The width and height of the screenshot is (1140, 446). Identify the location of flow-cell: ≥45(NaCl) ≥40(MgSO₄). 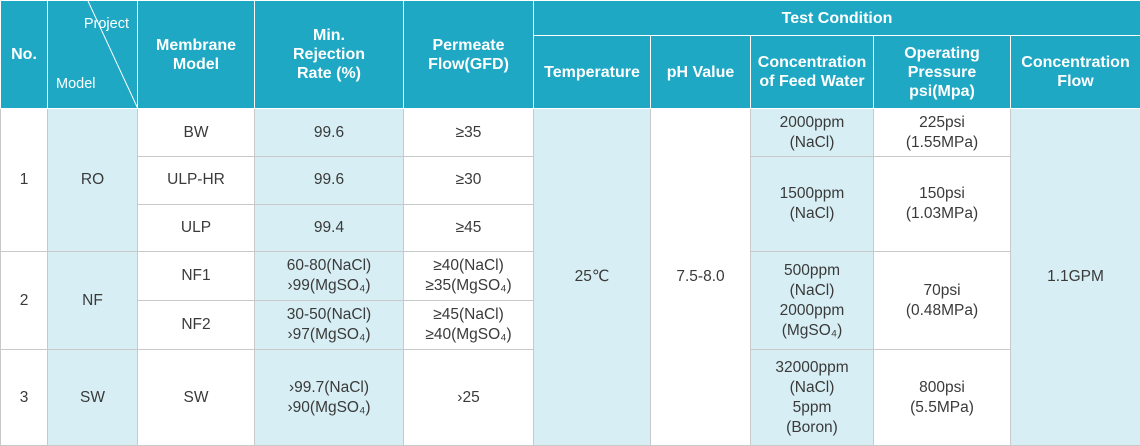
(468, 325).